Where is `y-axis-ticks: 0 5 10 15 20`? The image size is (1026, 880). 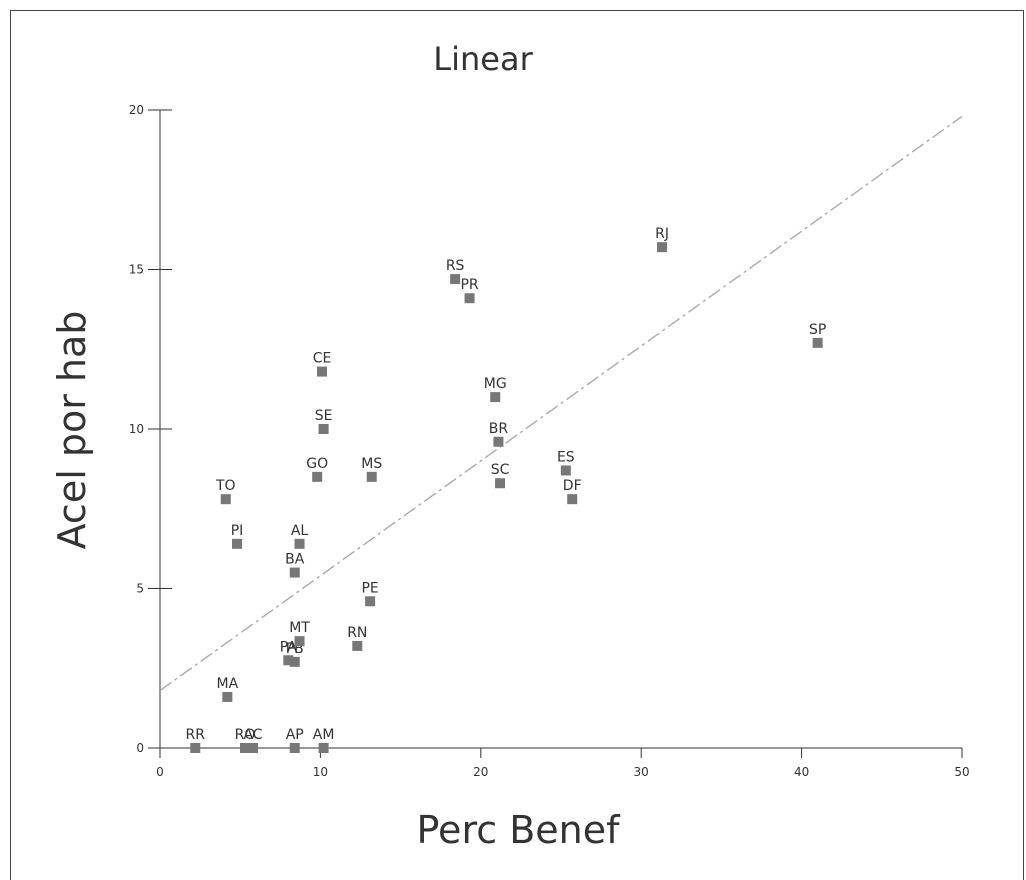
y-axis-ticks: 0 5 10 15 20 is located at coordinates (150, 429).